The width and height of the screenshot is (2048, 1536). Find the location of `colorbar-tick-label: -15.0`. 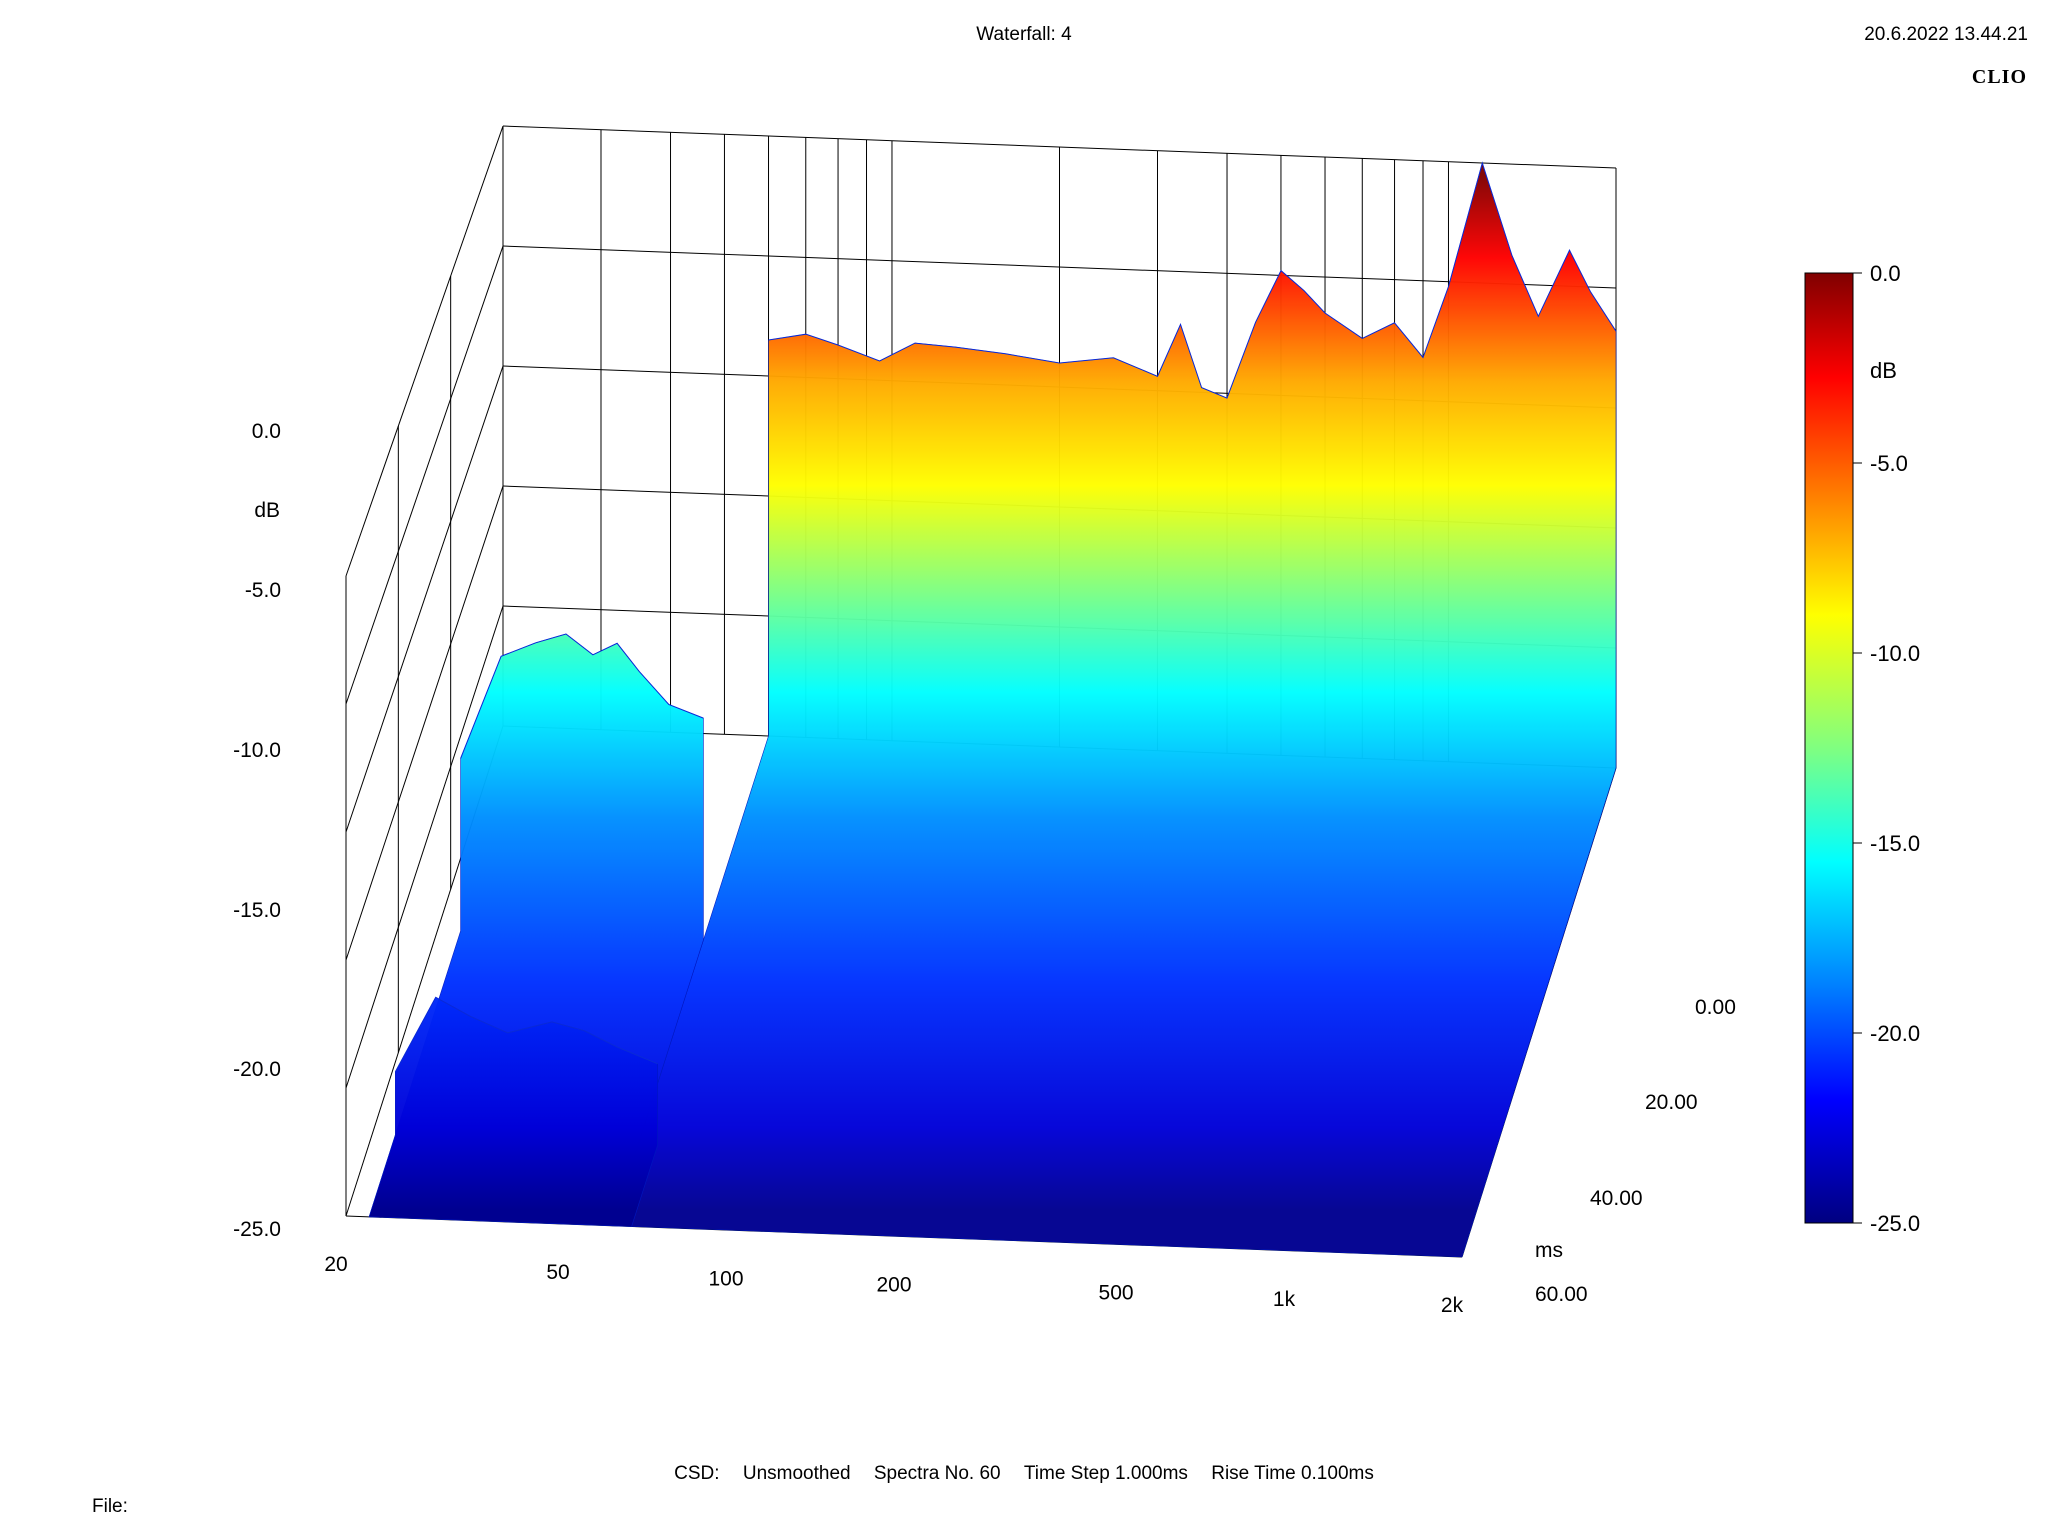

colorbar-tick-label: -15.0 is located at coordinates (1895, 843).